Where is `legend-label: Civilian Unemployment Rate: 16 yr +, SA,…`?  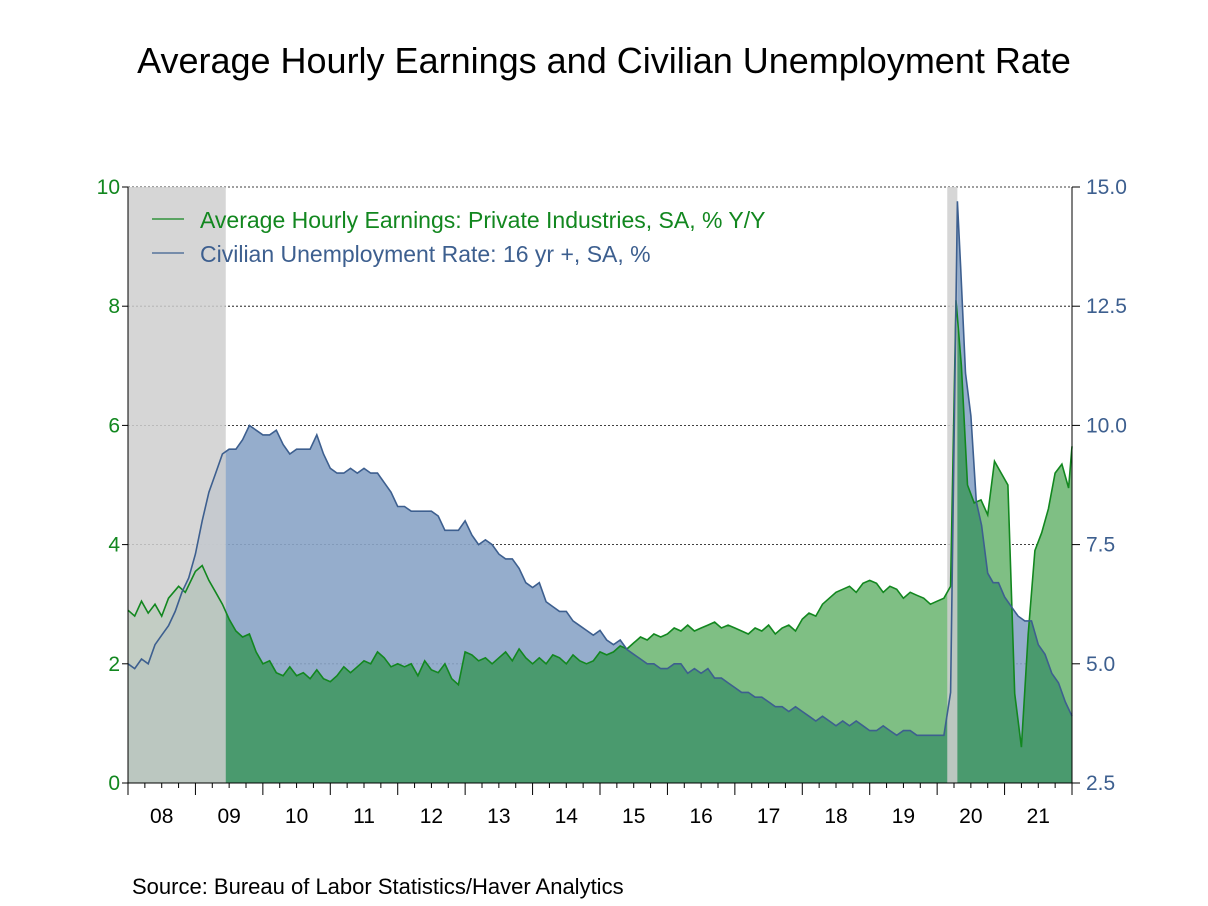
legend-label: Civilian Unemployment Rate: 16 yr +, SA,… is located at coordinates (425, 254).